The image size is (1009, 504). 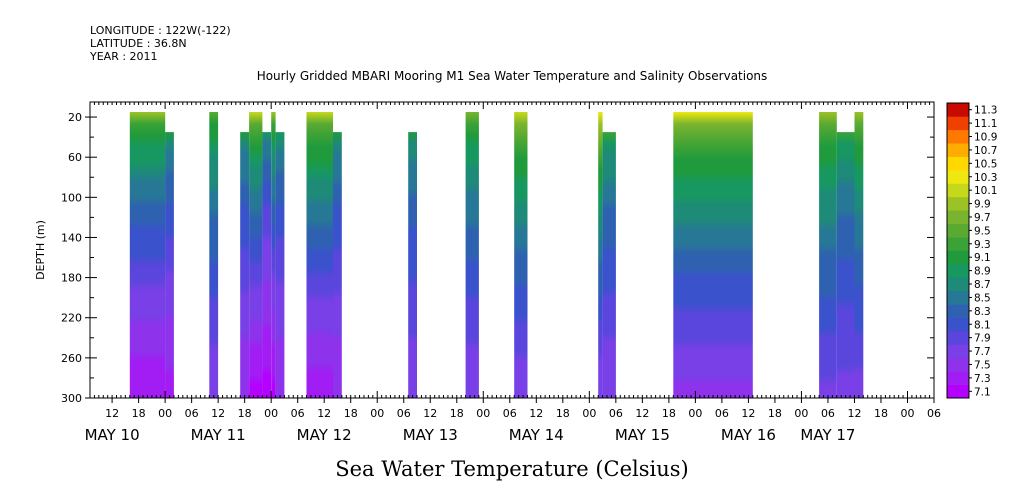 What do you see at coordinates (827, 435) in the screenshot?
I see `x-day-label: MAY 17` at bounding box center [827, 435].